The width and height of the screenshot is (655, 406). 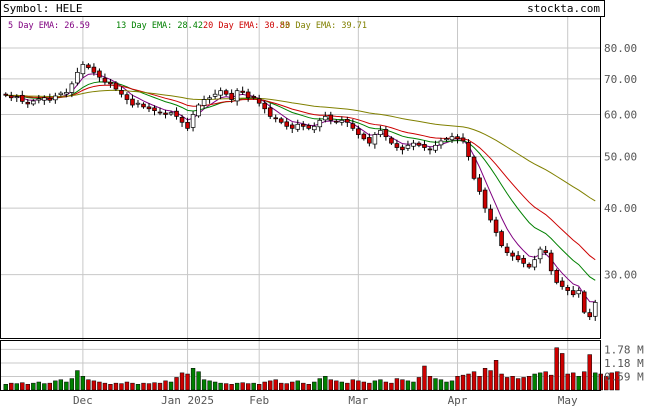 What do you see at coordinates (620, 114) in the screenshot?
I see `price-tick-label: 60.00` at bounding box center [620, 114].